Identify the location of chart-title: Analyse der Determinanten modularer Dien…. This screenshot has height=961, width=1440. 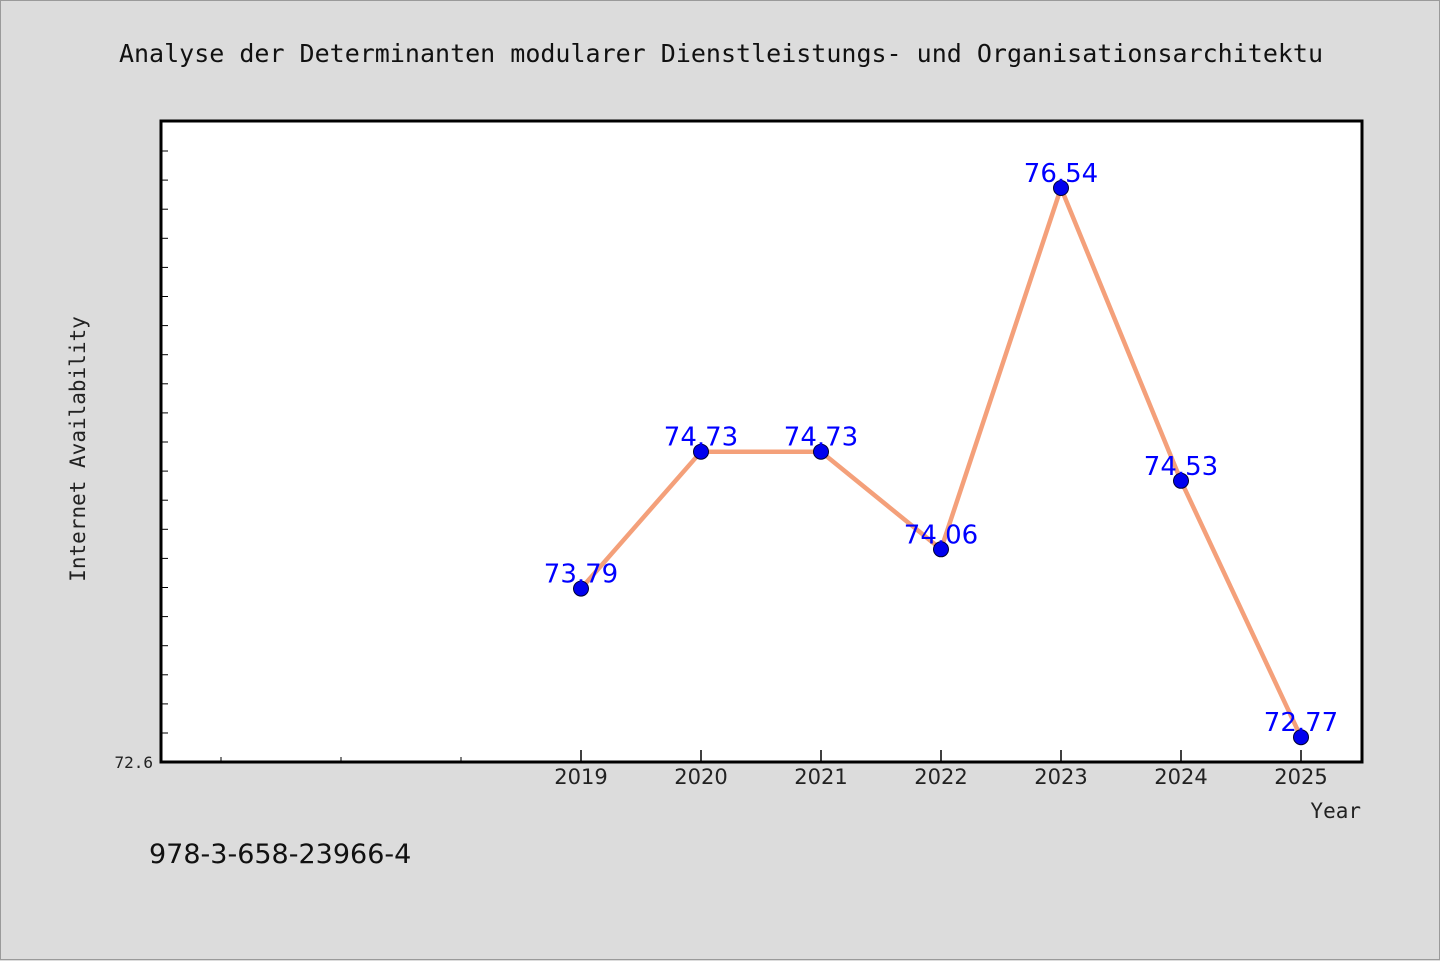
(721, 53).